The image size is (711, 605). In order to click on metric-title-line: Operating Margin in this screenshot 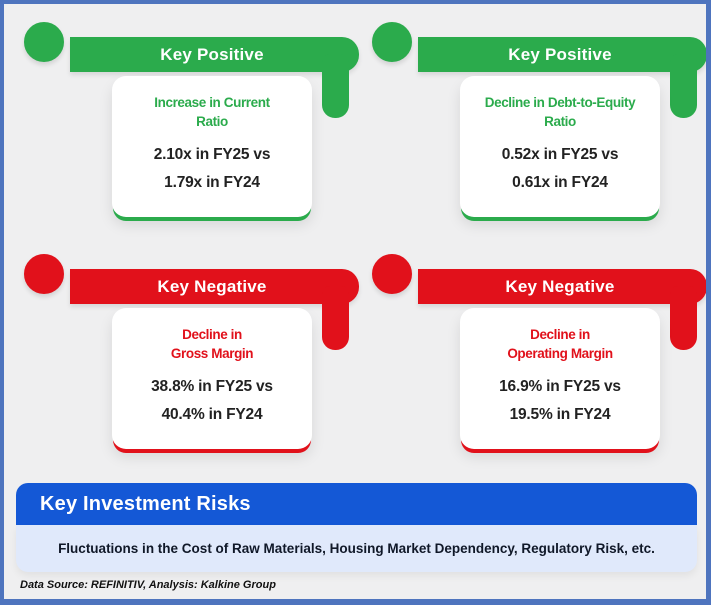, I will do `click(560, 353)`.